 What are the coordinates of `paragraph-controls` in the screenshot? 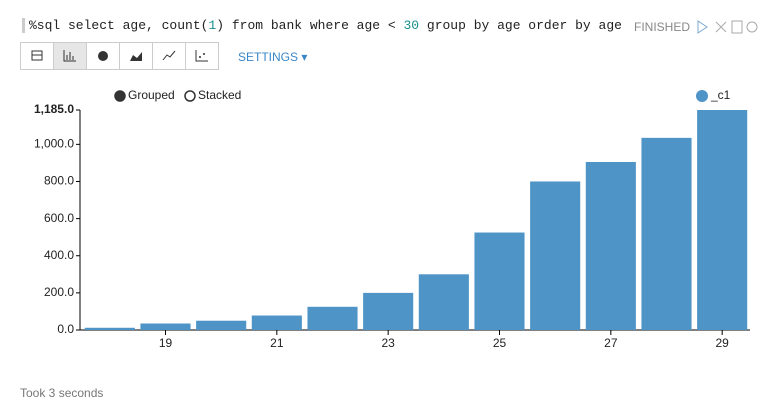 It's located at (727, 27).